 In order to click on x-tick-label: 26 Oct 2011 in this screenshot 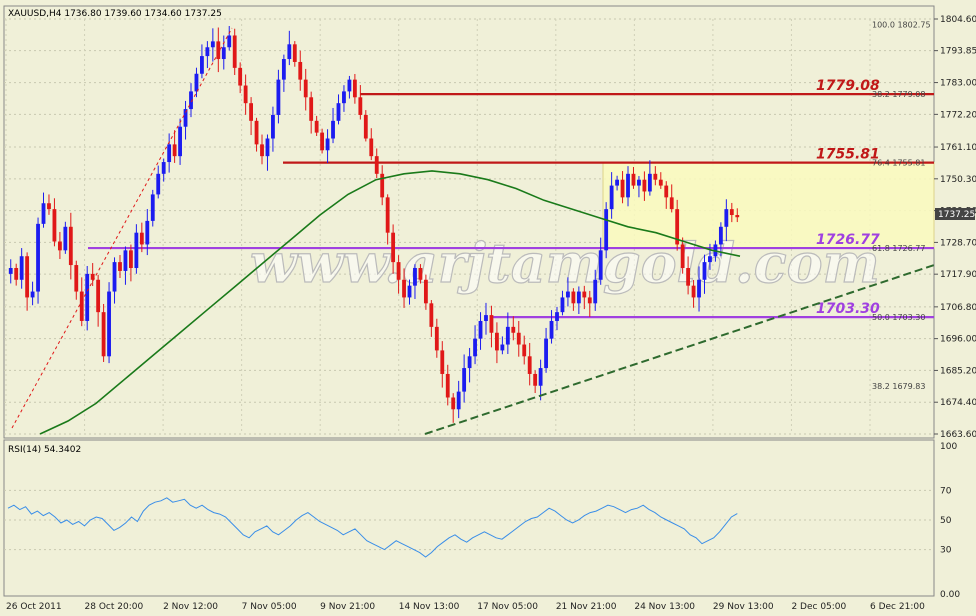, I will do `click(34, 607)`.